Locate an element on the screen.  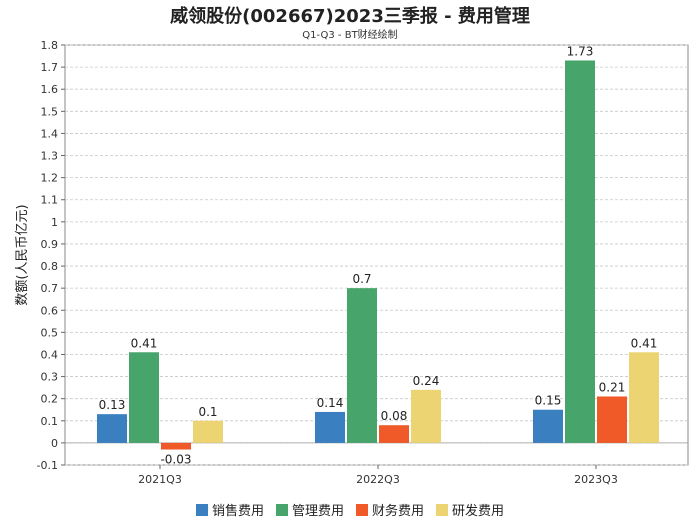
data-label: -0.03 is located at coordinates (175, 460).